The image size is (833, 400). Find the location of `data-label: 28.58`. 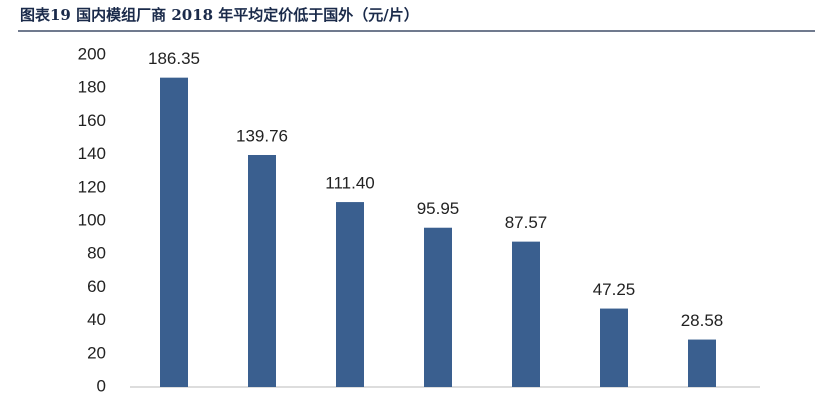

data-label: 28.58 is located at coordinates (702, 320).